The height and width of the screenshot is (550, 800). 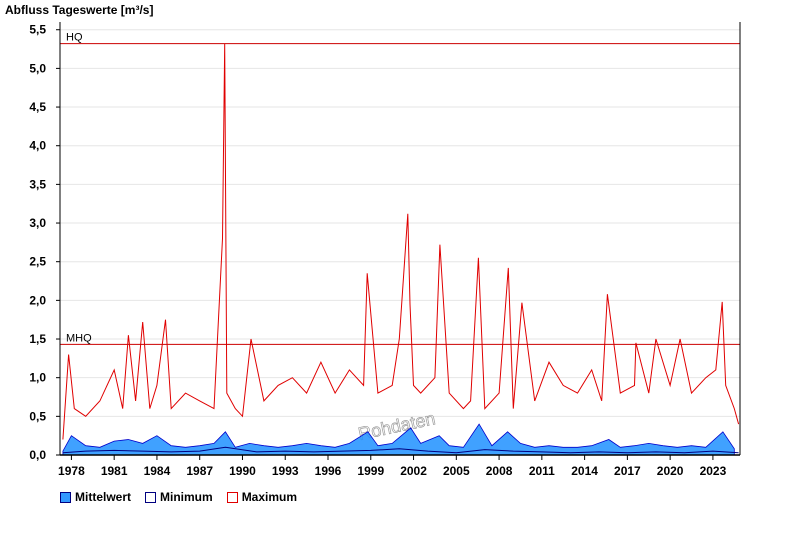 I want to click on legend-swatch-mean, so click(x=65, y=497).